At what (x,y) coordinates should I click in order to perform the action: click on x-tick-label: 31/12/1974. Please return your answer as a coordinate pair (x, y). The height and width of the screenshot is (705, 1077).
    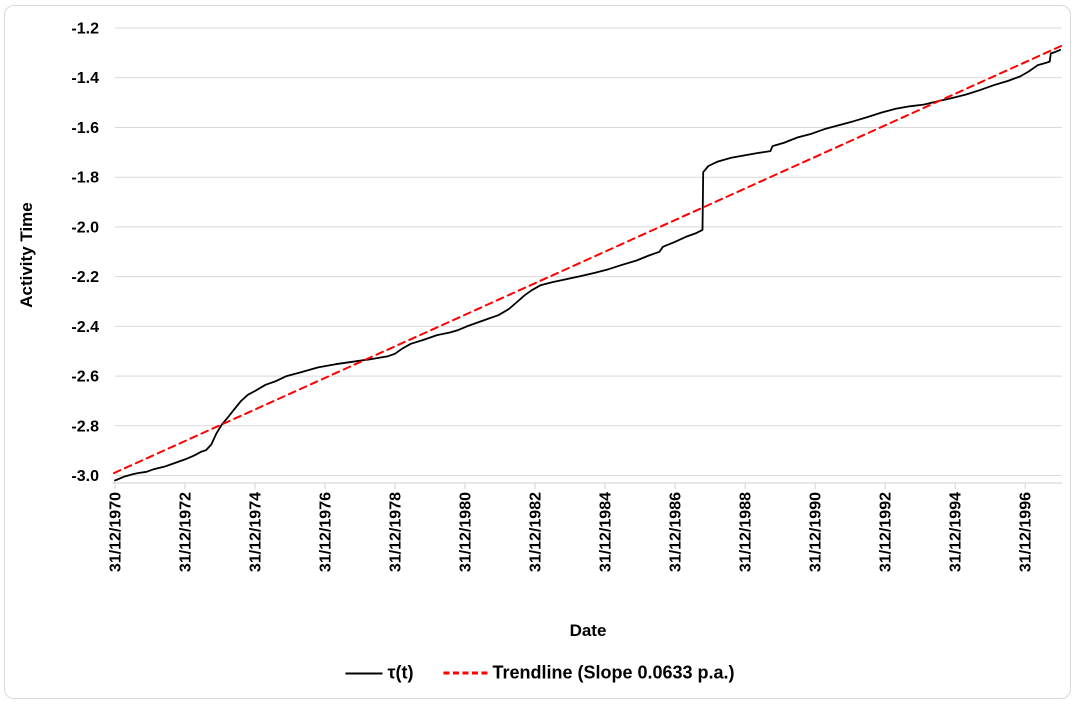
    Looking at the image, I should click on (256, 532).